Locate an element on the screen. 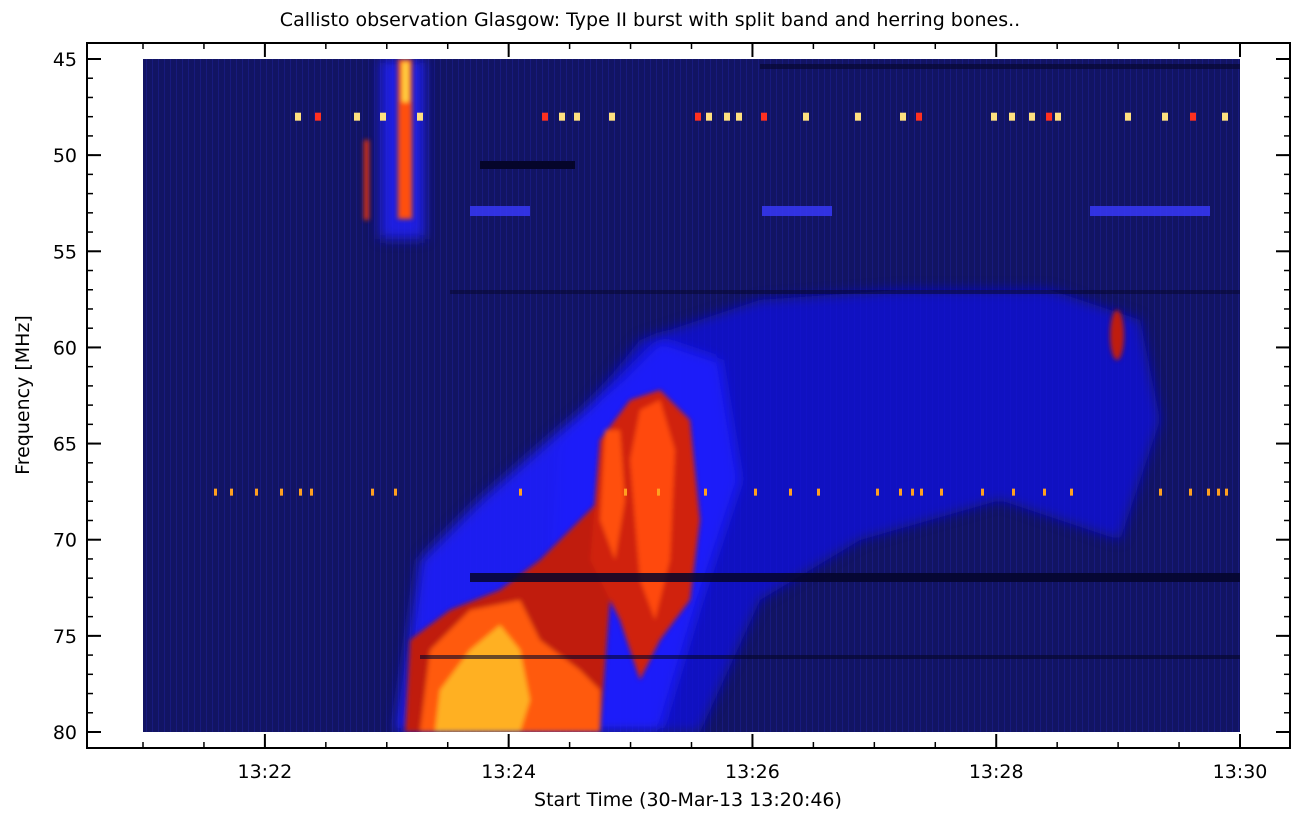  interference-dots-48mhz is located at coordinates (761, 116).